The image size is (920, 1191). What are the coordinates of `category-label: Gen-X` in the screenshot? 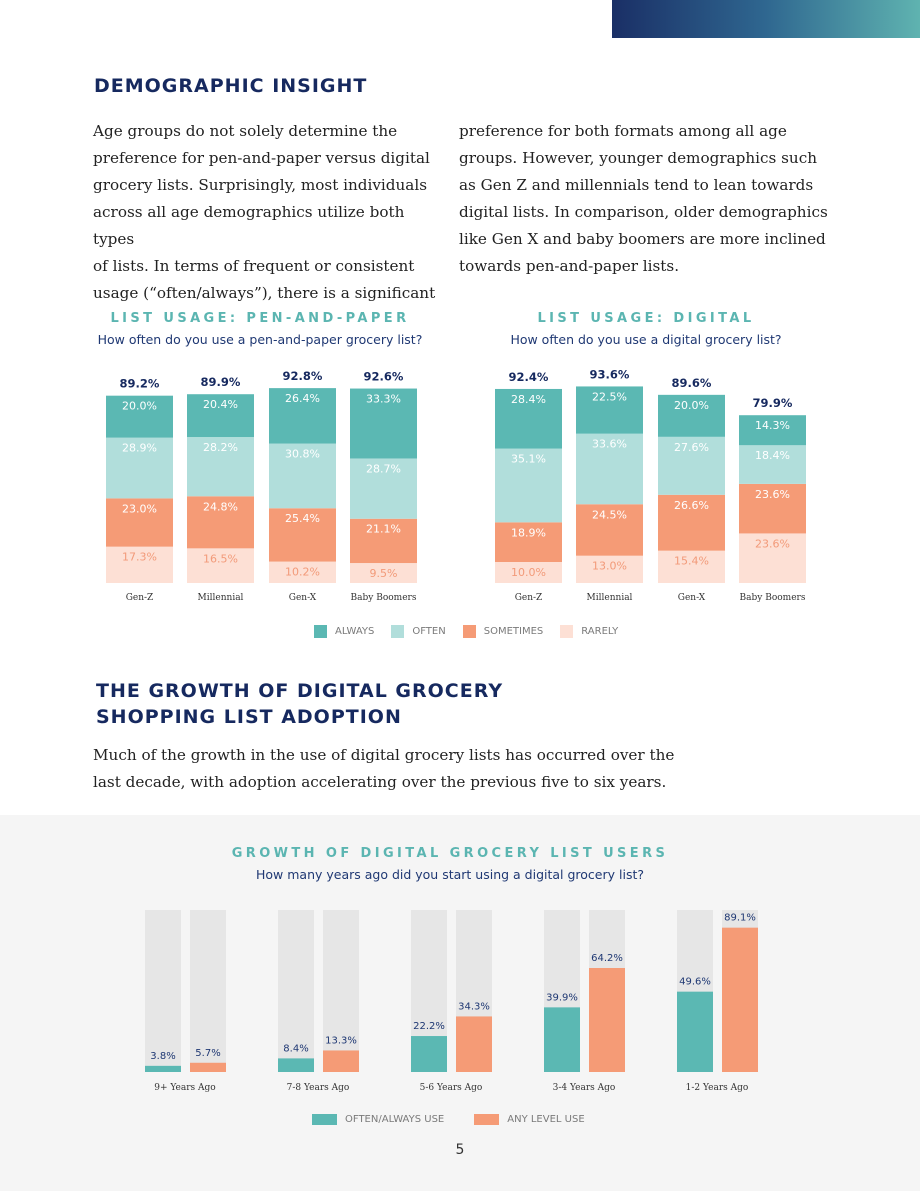 It's located at (692, 598).